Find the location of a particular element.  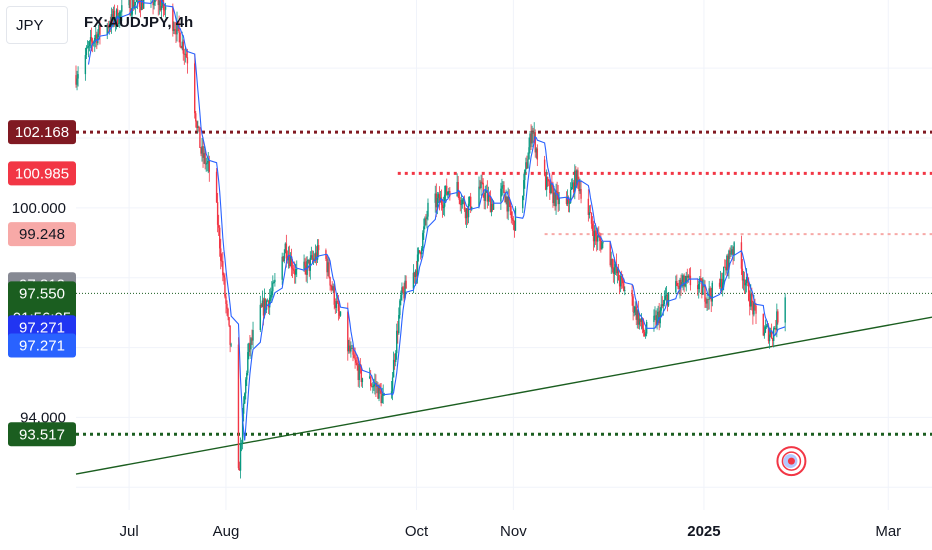

price-label-text: 99.248 is located at coordinates (42, 234).